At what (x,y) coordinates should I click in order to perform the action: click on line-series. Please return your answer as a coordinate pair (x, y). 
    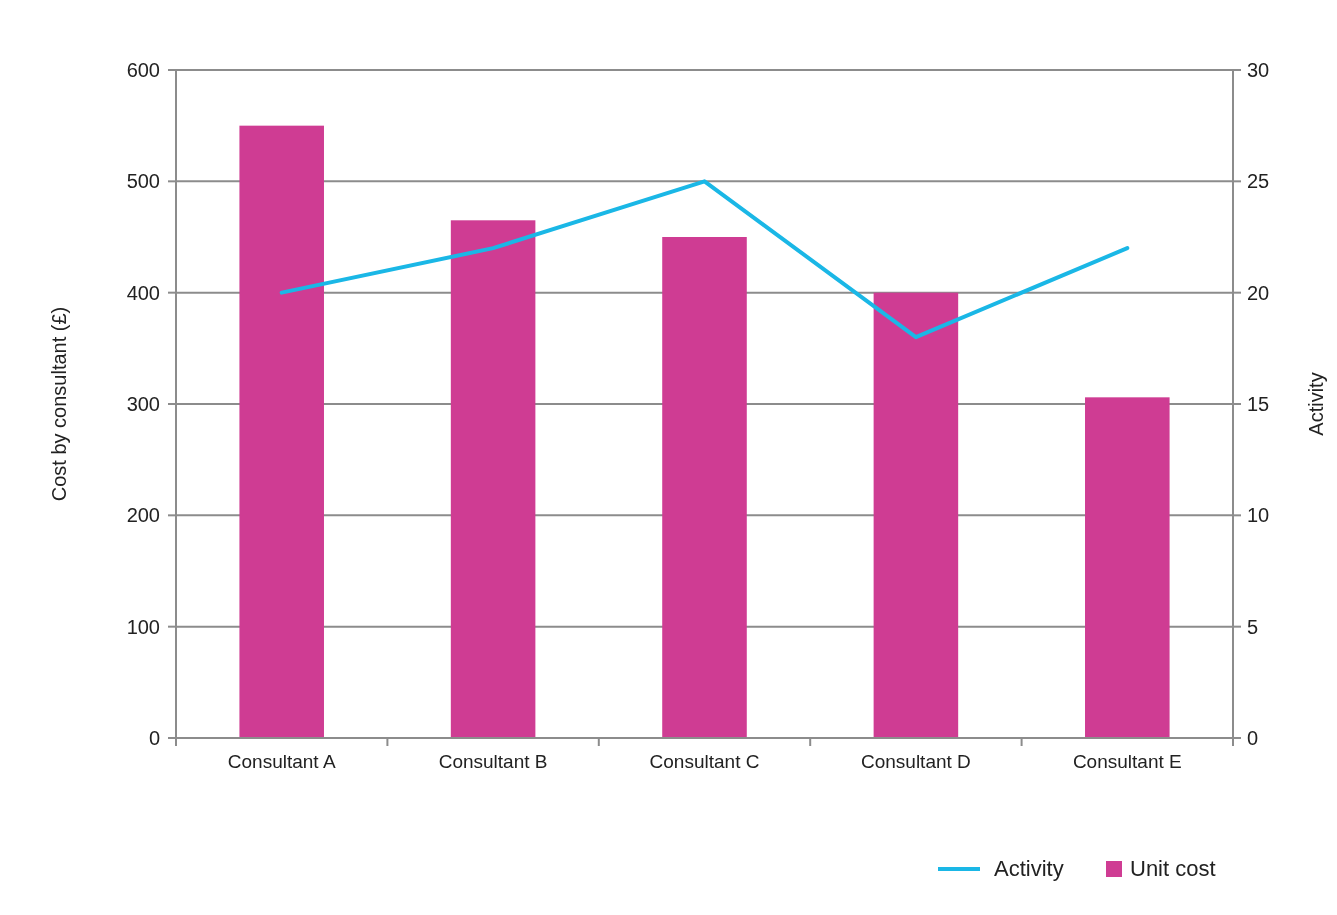
    Looking at the image, I should click on (704, 259).